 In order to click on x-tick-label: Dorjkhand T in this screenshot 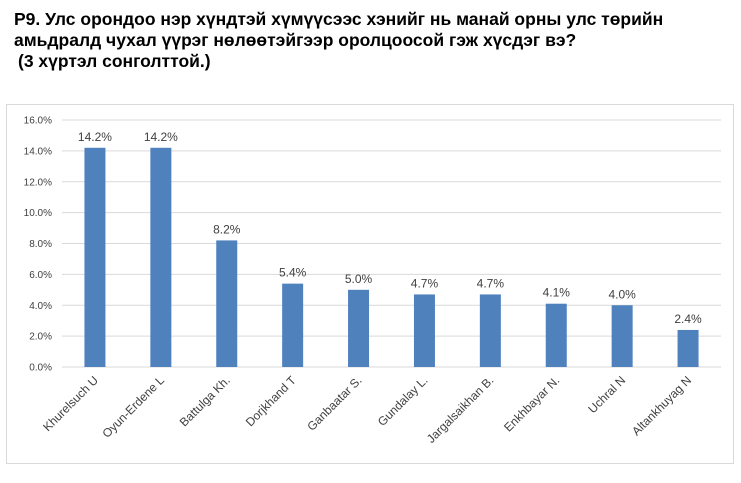, I will do `click(271, 401)`.